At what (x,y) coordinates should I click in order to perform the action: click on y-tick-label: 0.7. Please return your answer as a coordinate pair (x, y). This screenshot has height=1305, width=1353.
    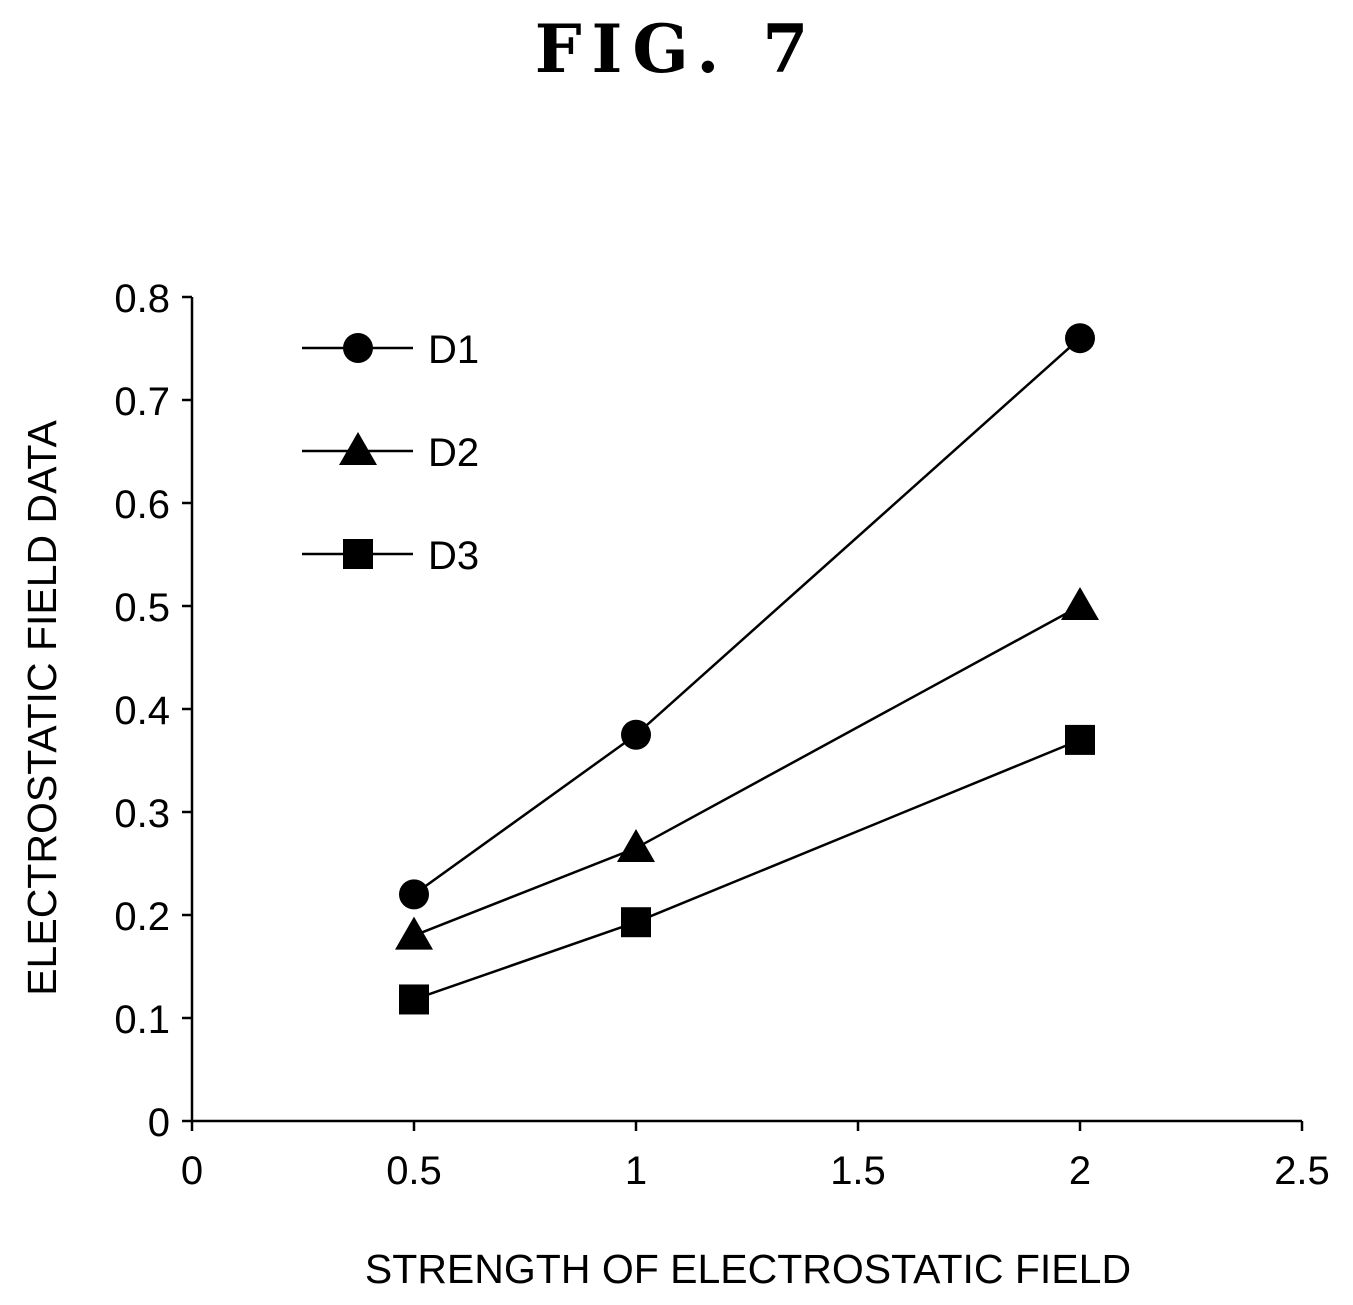
    Looking at the image, I should click on (142, 402).